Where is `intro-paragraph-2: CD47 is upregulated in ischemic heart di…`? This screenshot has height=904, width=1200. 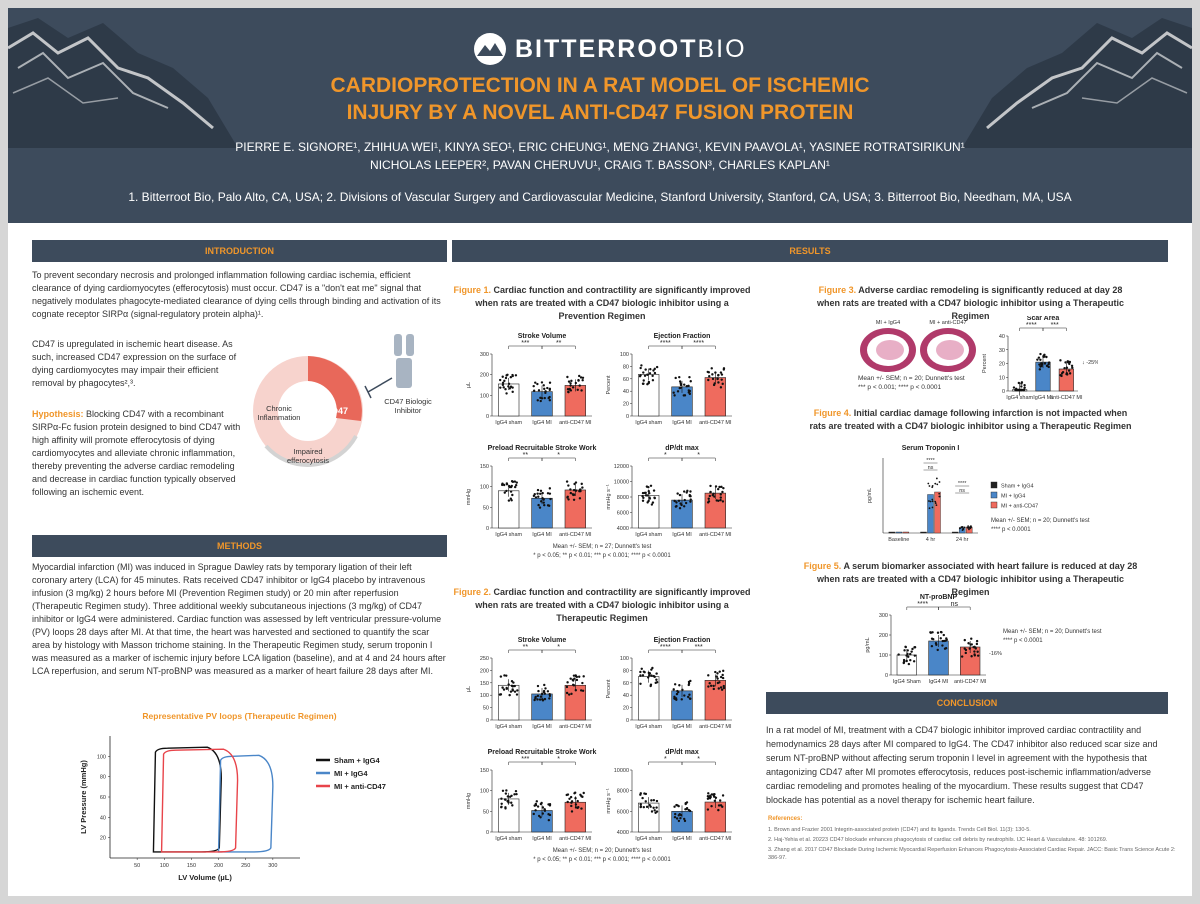 intro-paragraph-2: CD47 is upregulated in ischemic heart di… is located at coordinates (134, 363).